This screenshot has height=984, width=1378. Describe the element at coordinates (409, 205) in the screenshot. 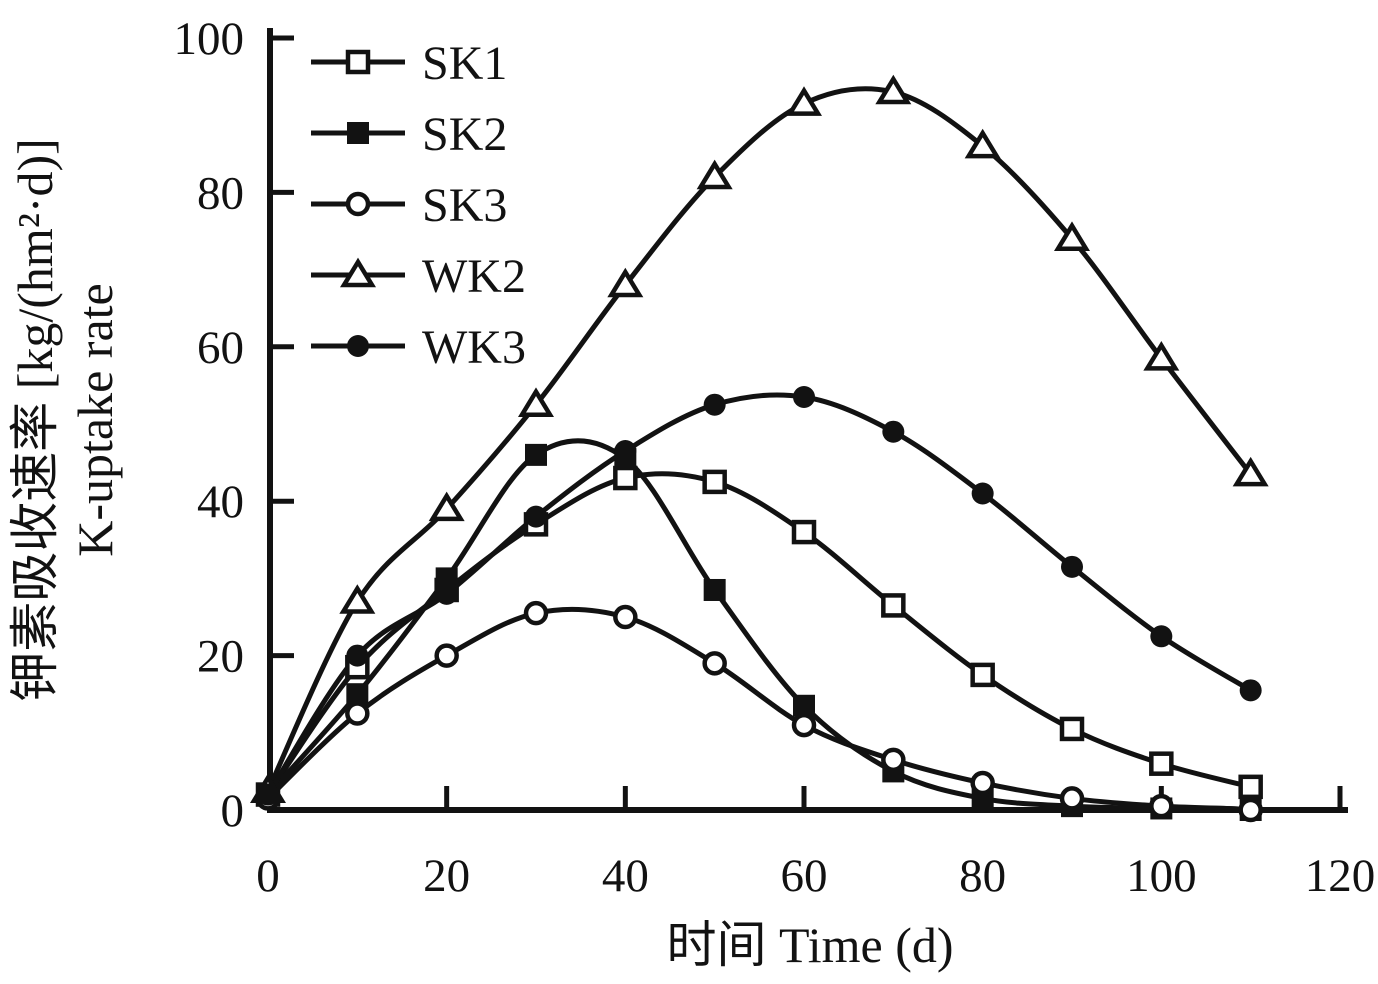

I see `legend-item-SK3: SK3` at that location.